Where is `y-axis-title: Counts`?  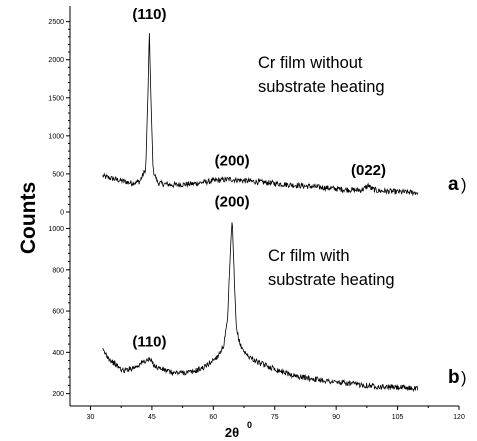 y-axis-title: Counts is located at coordinates (28, 218).